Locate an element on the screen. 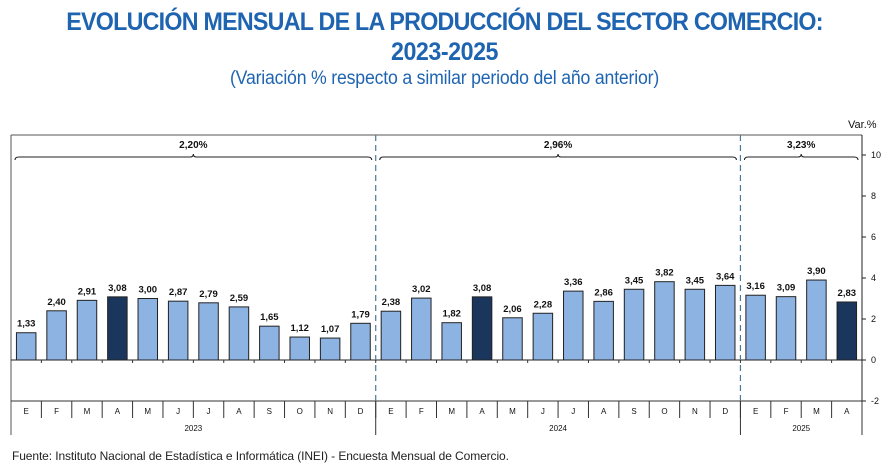  value-label: 2,91 is located at coordinates (87, 291).